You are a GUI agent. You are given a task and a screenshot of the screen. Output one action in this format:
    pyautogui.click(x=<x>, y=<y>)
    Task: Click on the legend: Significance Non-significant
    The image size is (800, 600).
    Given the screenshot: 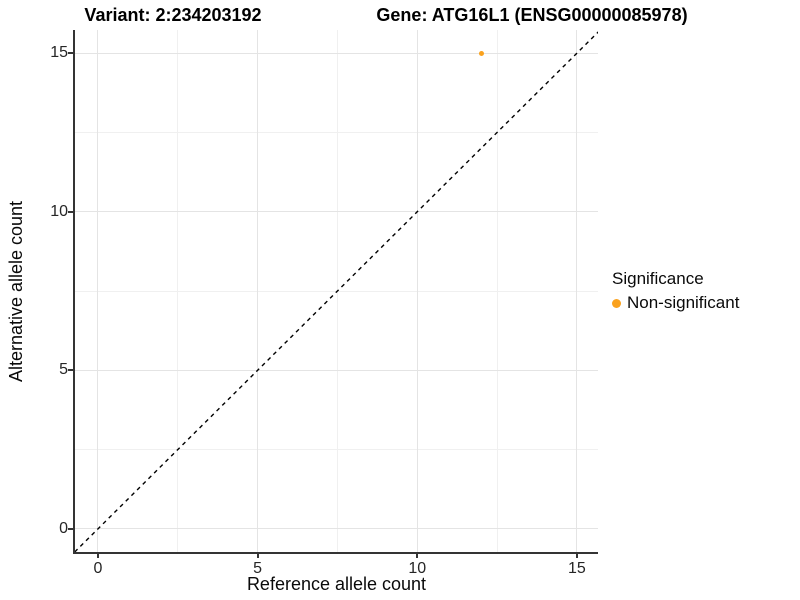 What is the action you would take?
    pyautogui.click(x=675, y=291)
    